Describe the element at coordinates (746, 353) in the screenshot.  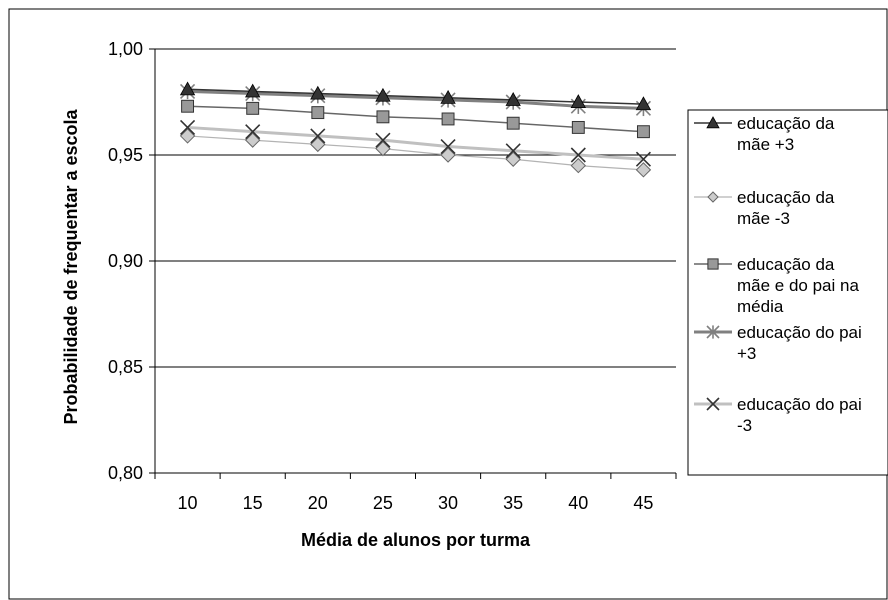
I see `legend-label: +3` at that location.